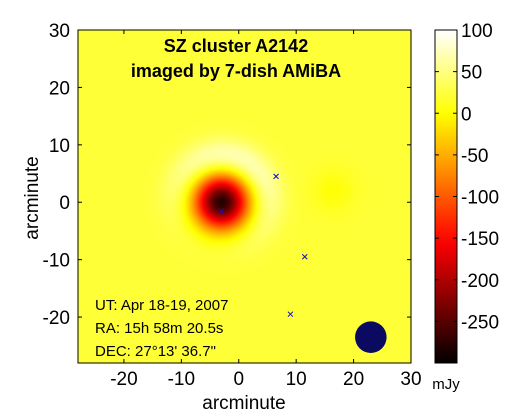  Describe the element at coordinates (238, 379) in the screenshot. I see `x-tick-label: 0` at that location.